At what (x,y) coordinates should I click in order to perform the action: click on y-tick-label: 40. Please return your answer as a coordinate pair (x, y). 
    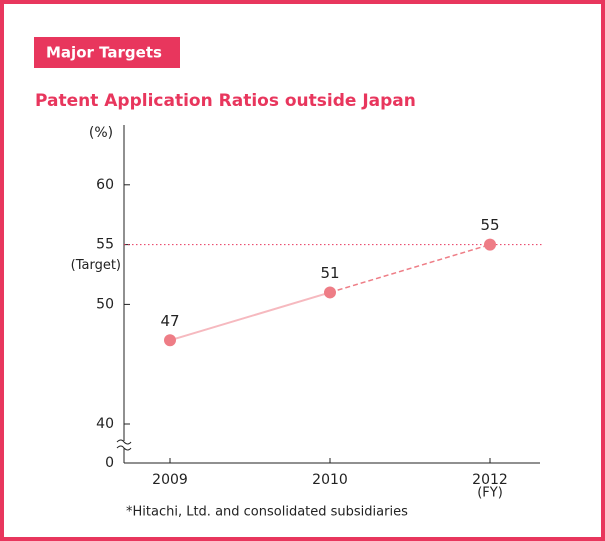
    Looking at the image, I should click on (105, 424).